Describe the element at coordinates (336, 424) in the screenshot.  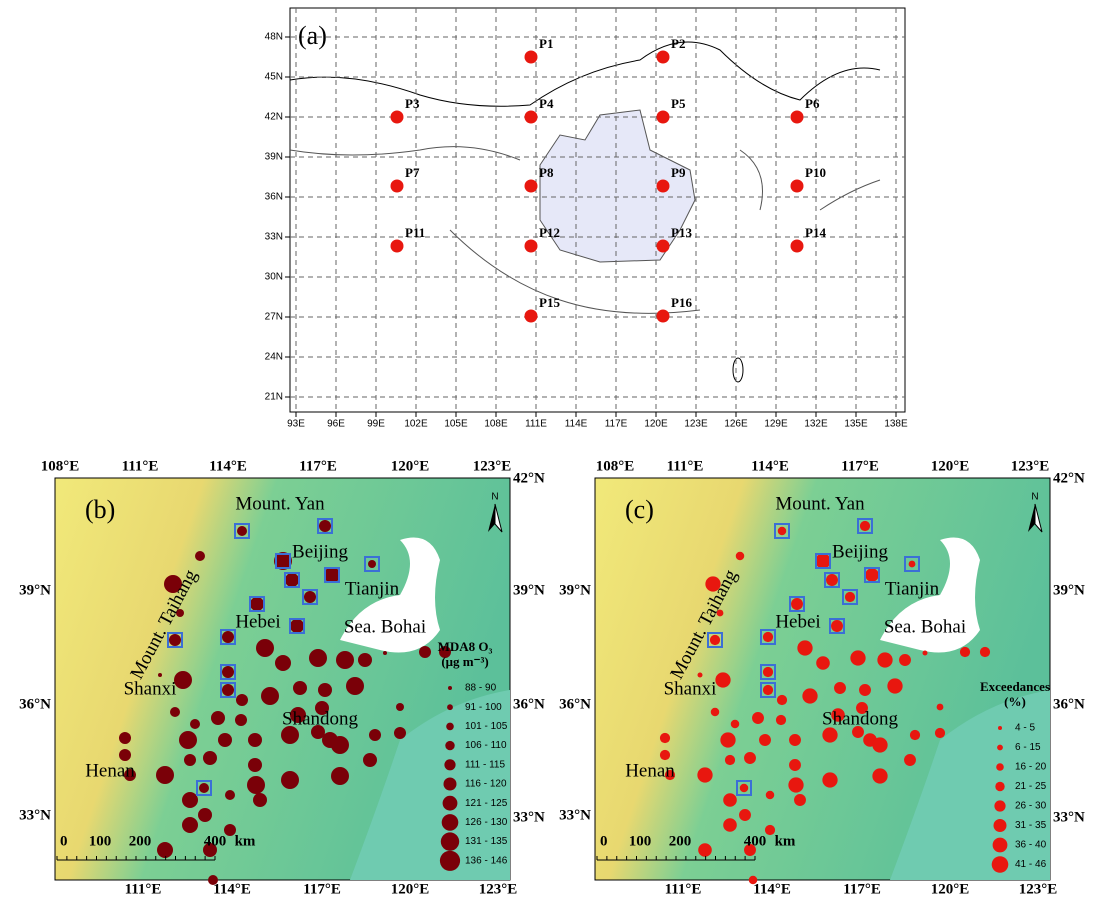
I see `lon-label: 96E` at that location.